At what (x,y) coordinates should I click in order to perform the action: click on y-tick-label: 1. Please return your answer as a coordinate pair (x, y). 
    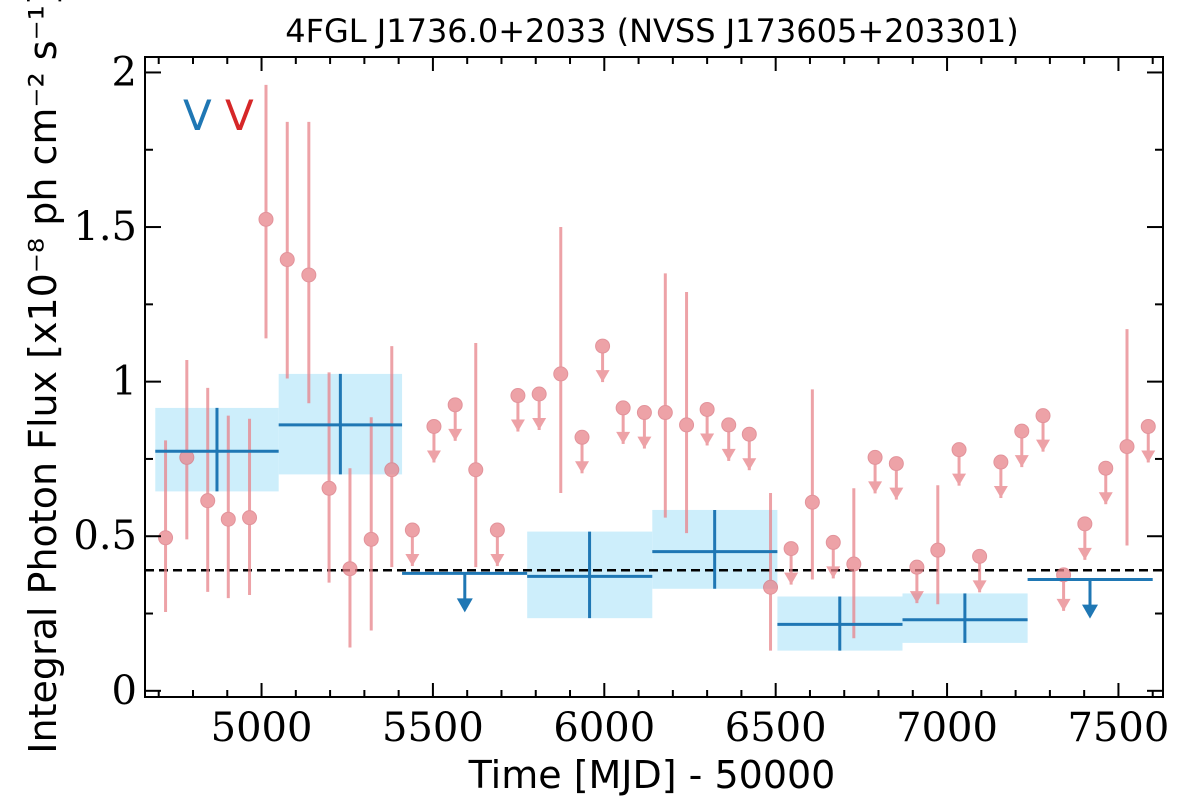
    Looking at the image, I should click on (124, 382).